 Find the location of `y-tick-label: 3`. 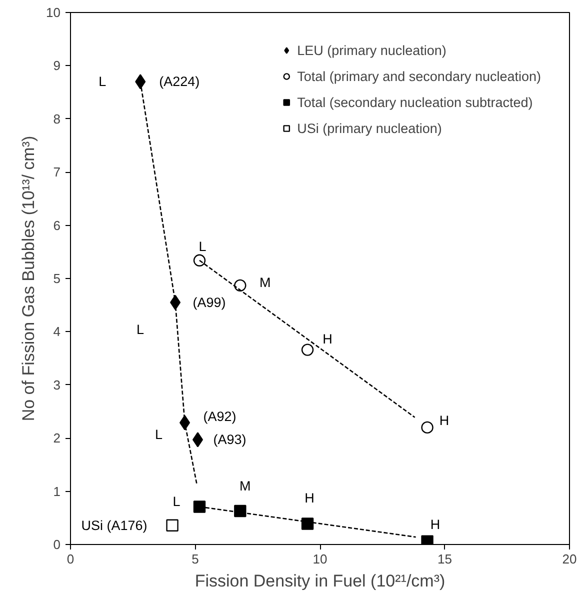

y-tick-label: 3 is located at coordinates (57, 384).